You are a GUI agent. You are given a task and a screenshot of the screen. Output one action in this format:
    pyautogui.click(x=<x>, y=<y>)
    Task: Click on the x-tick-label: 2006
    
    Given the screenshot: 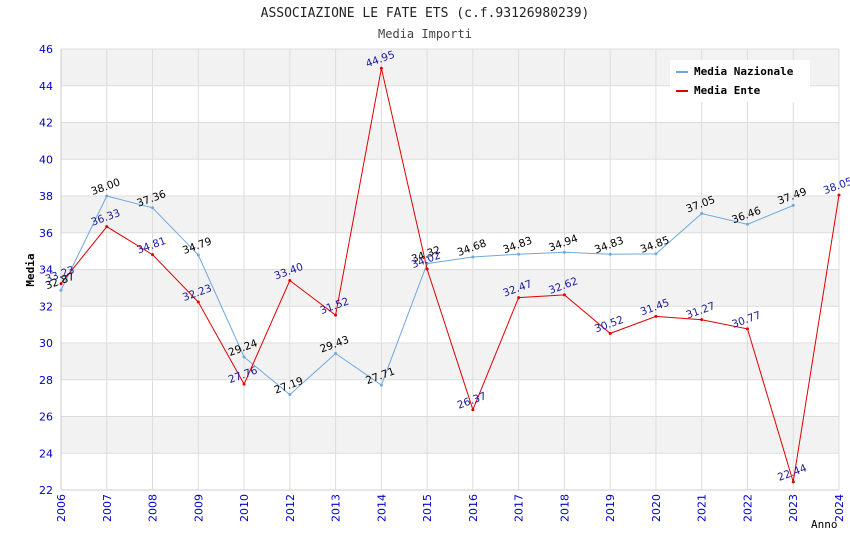 What is the action you would take?
    pyautogui.click(x=61, y=508)
    